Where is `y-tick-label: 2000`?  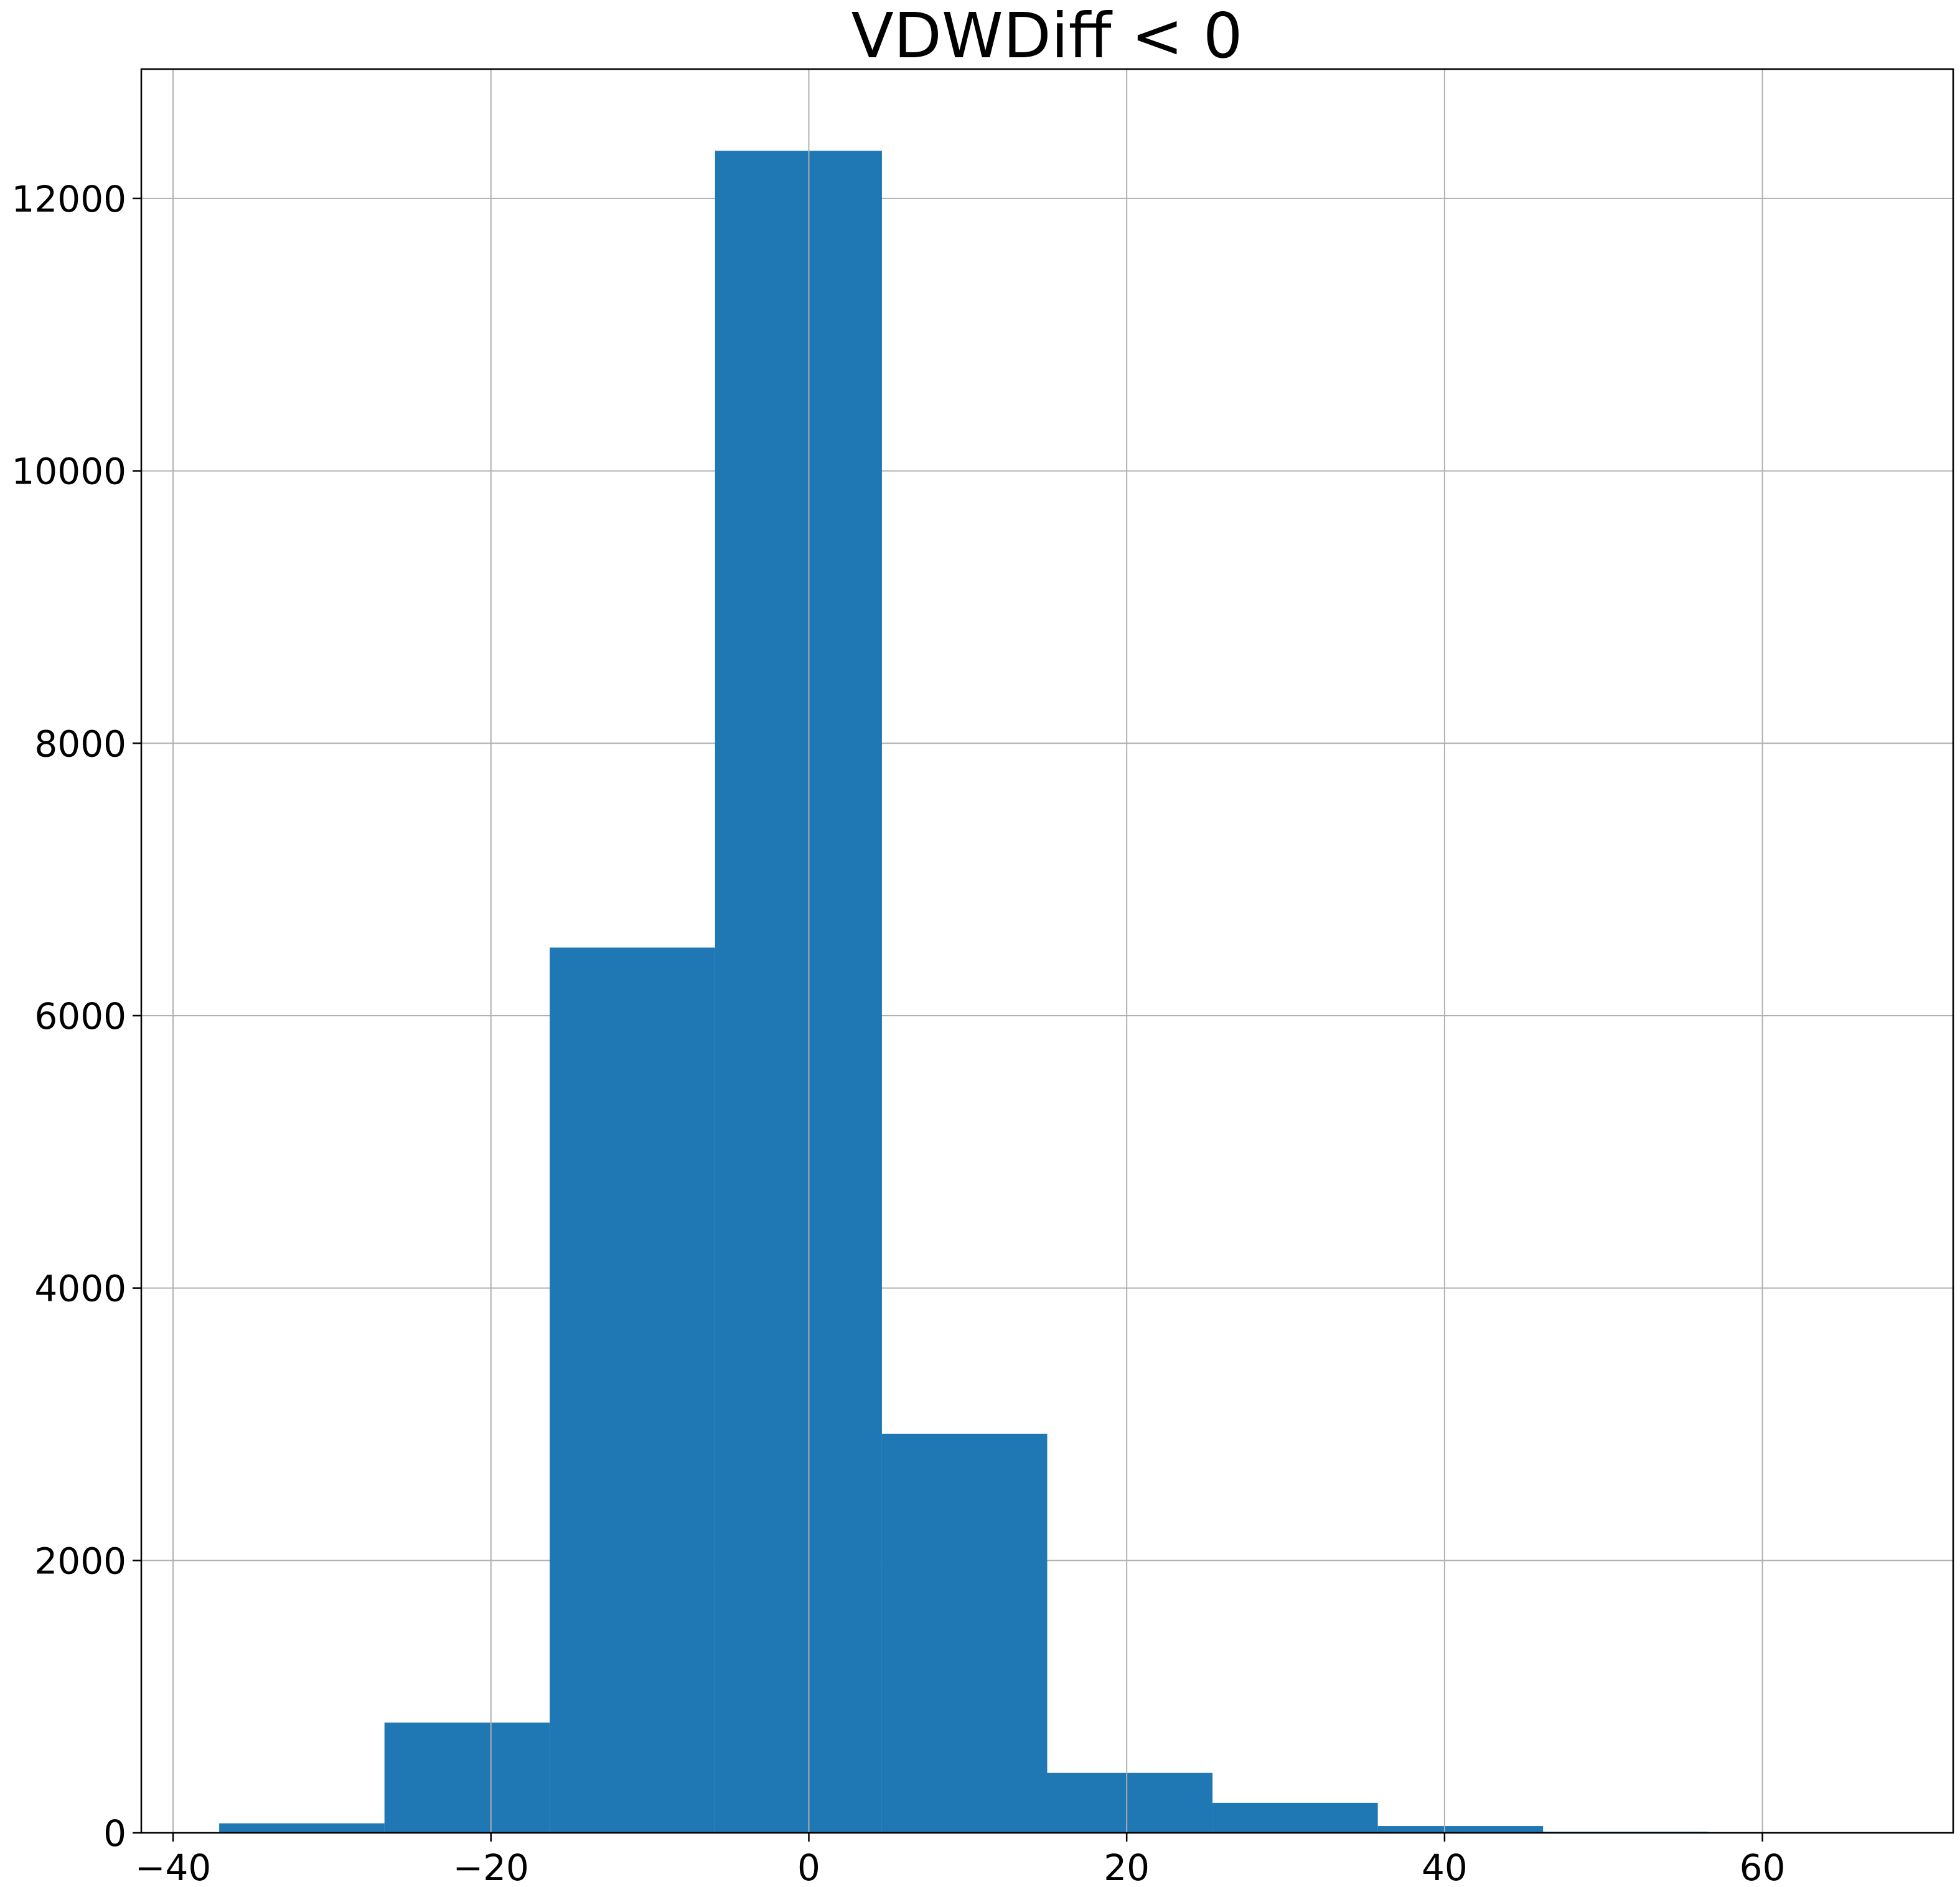
y-tick-label: 2000 is located at coordinates (80, 1561).